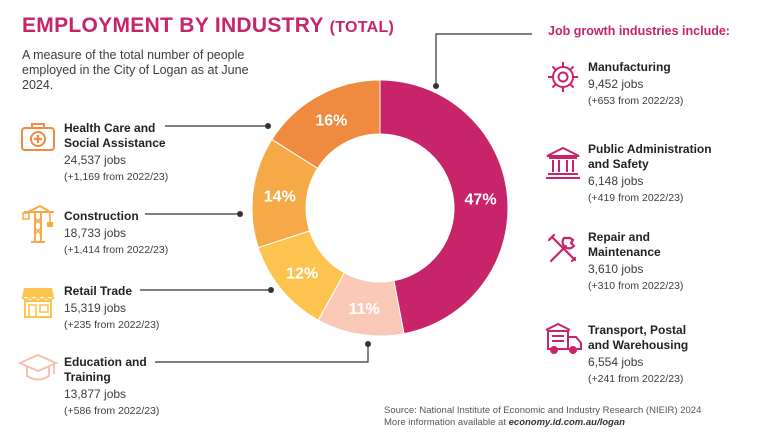 The height and width of the screenshot is (441, 780). I want to click on gear-icon, so click(563, 77).